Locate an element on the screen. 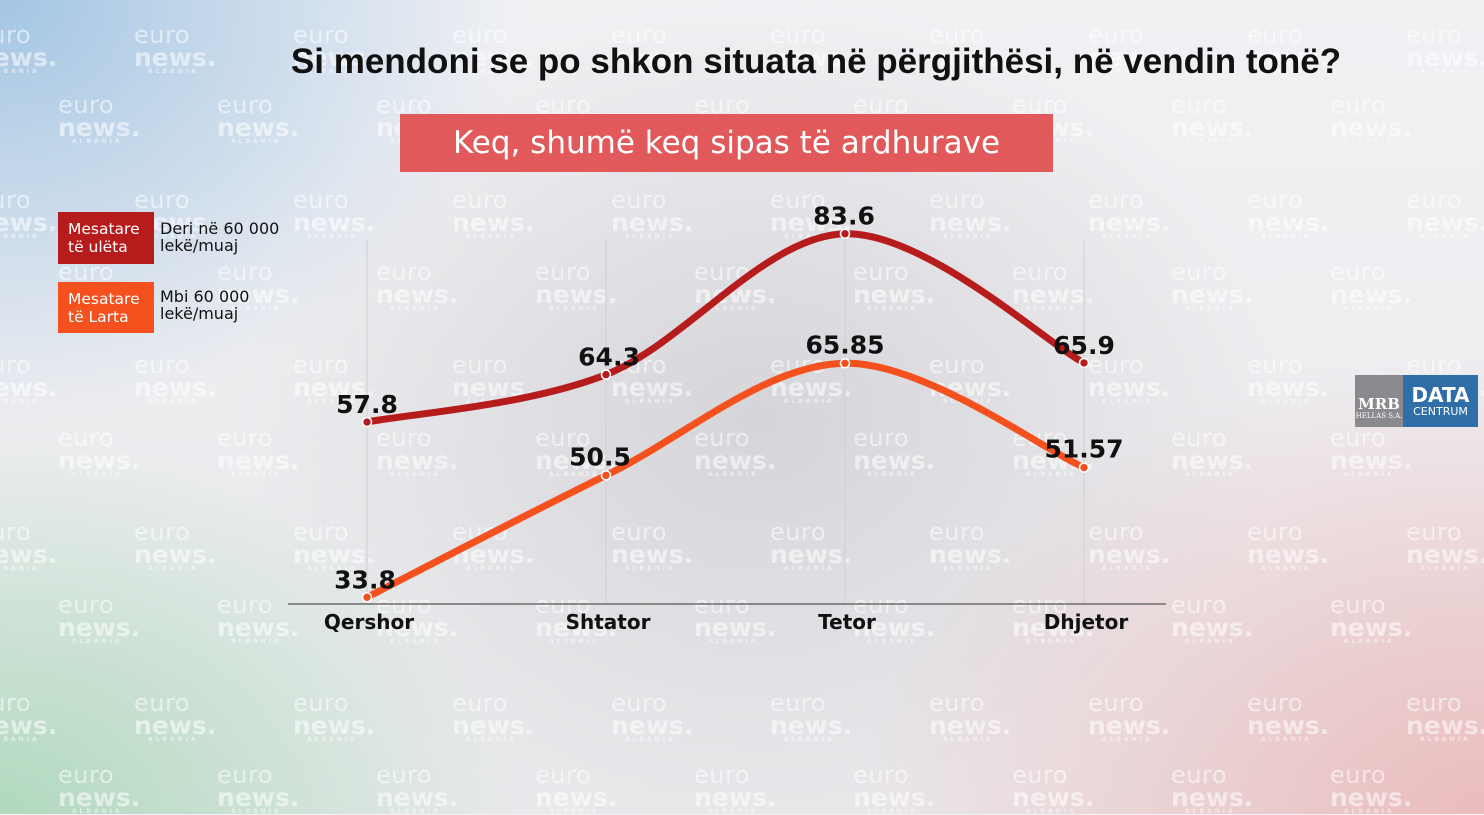 This screenshot has width=1484, height=815. x-tick-label: Qershor is located at coordinates (369, 622).